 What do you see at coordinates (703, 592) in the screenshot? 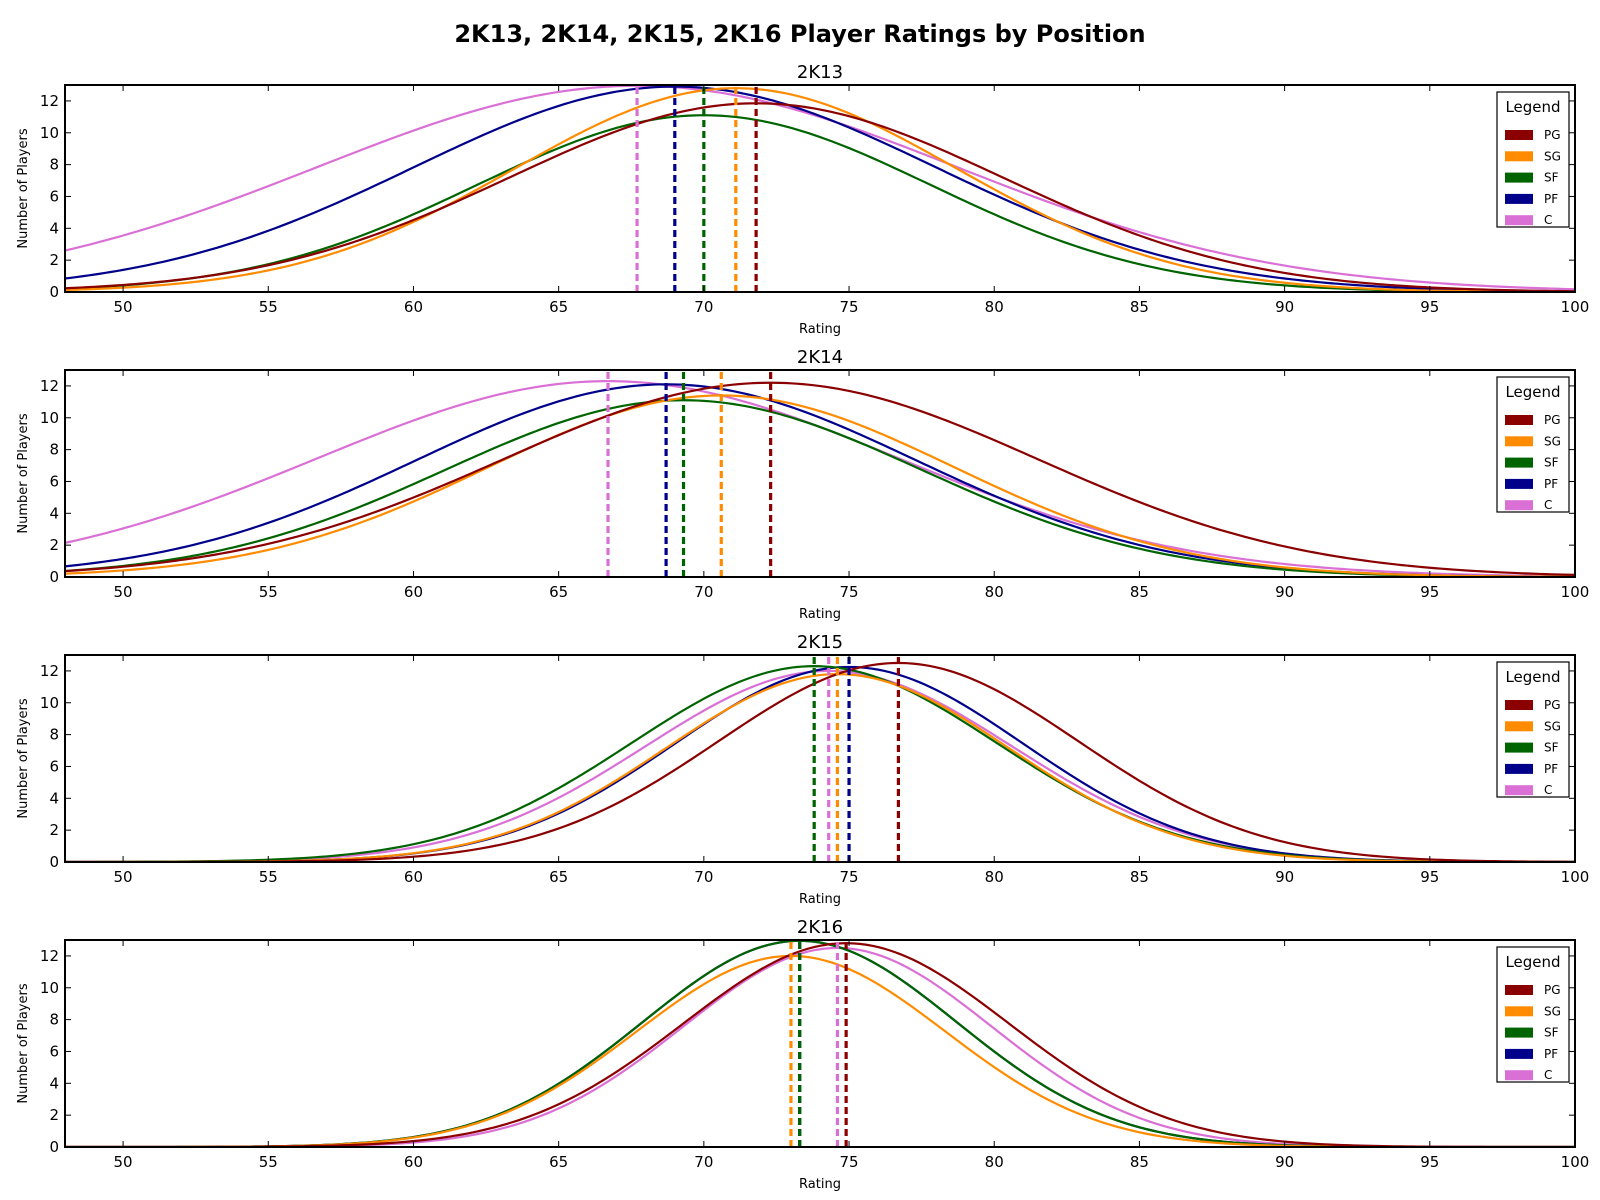
I see `x-tick-label: 70` at bounding box center [703, 592].